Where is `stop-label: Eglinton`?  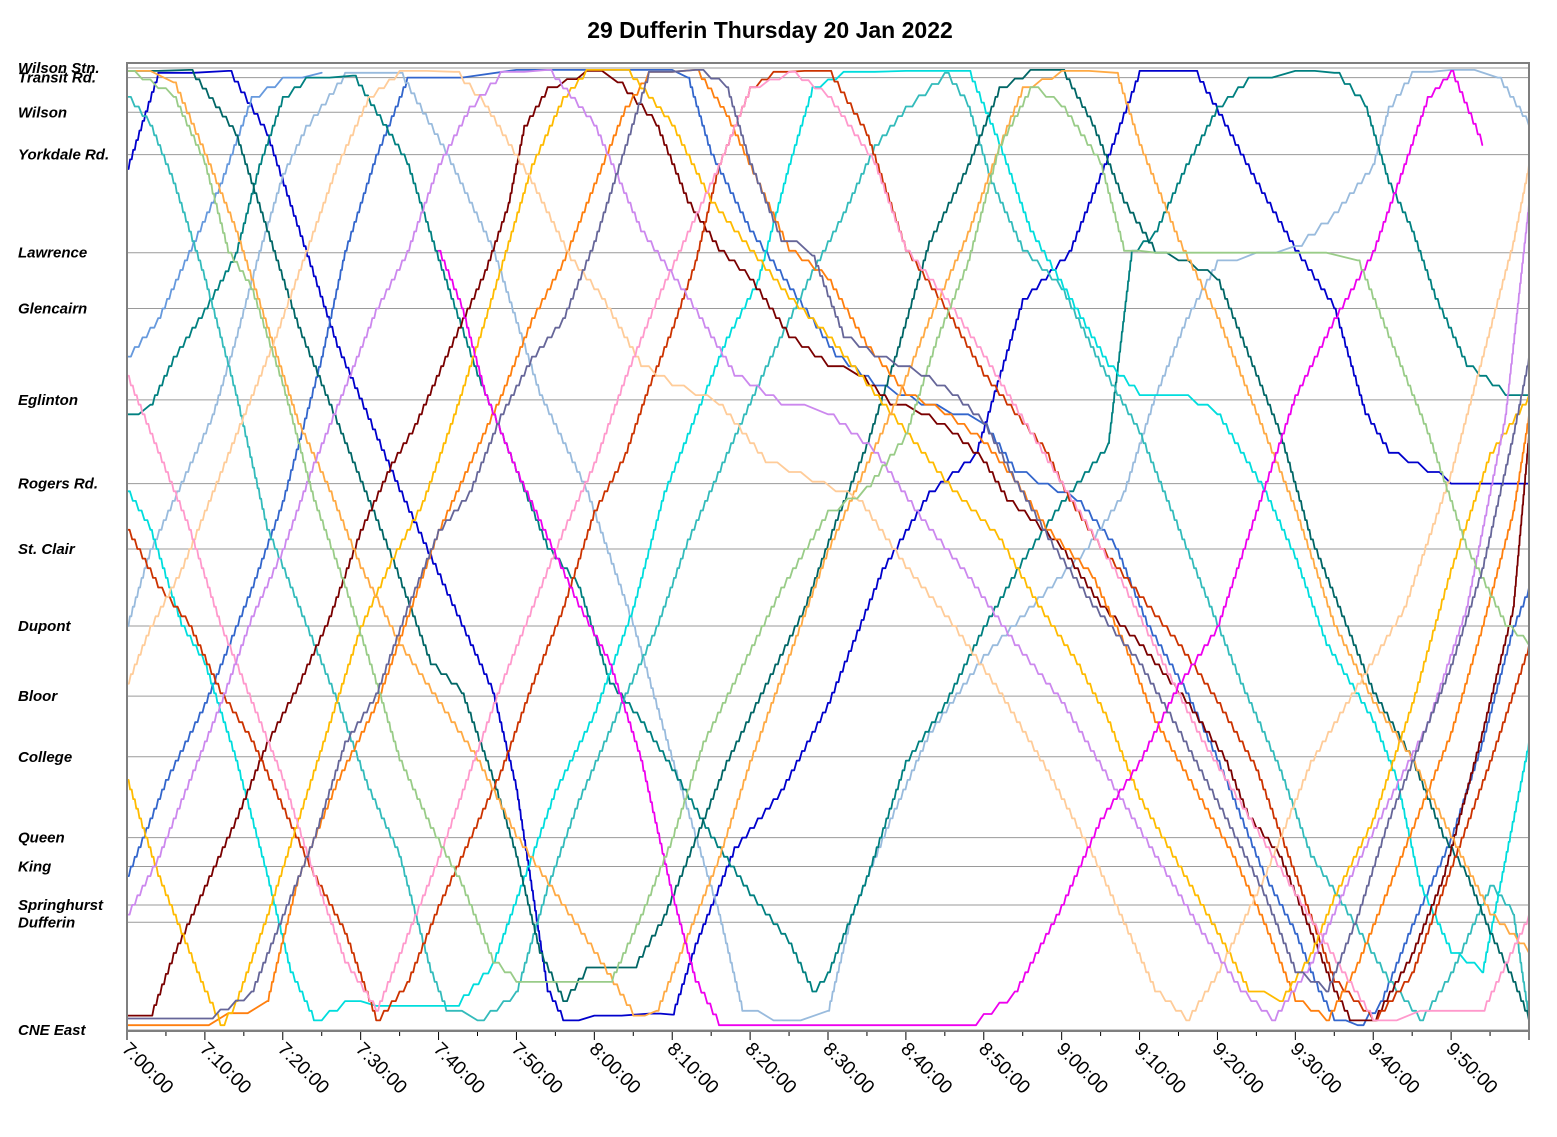 stop-label: Eglinton is located at coordinates (48, 400).